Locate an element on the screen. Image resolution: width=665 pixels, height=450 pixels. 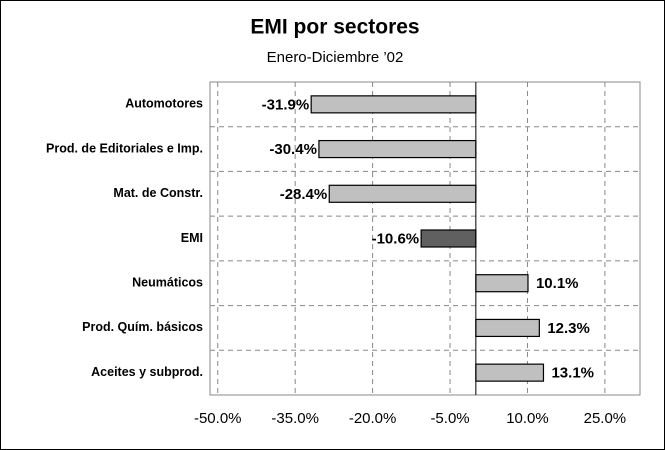
x-tick-label: -35.0% is located at coordinates (295, 418).